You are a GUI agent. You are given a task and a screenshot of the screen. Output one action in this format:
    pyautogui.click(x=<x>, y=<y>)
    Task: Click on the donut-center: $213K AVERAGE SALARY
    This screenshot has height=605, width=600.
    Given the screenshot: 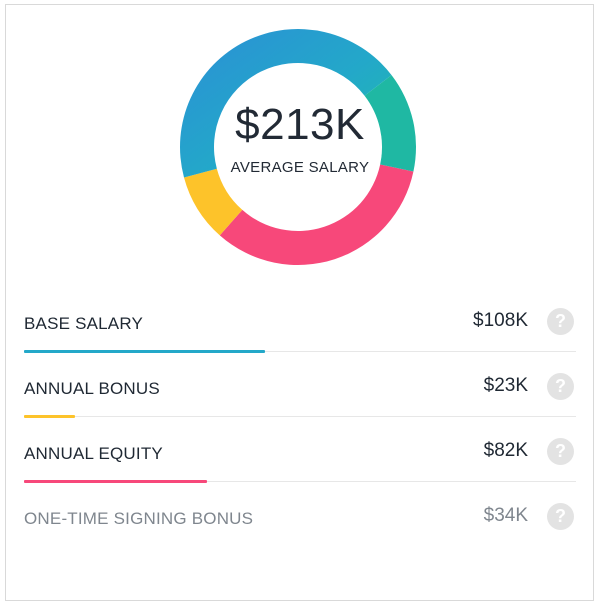 What is the action you would take?
    pyautogui.click(x=300, y=139)
    